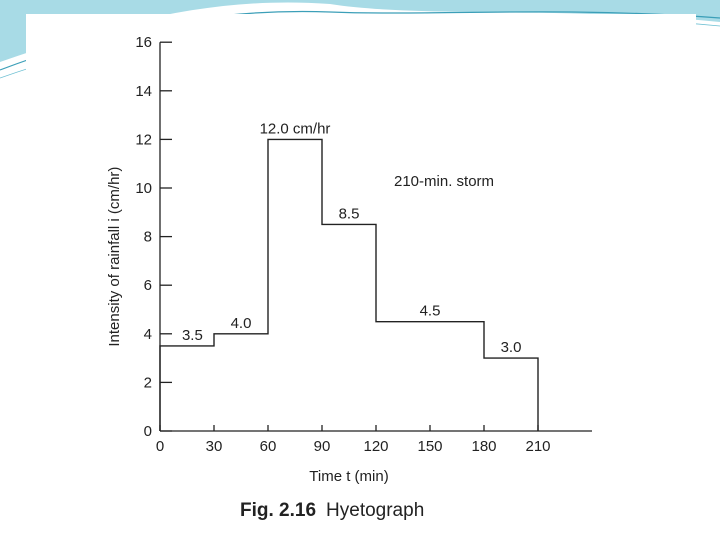 This screenshot has width=720, height=540. What do you see at coordinates (444, 181) in the screenshot?
I see `storm-annotation: 210-min. storm` at bounding box center [444, 181].